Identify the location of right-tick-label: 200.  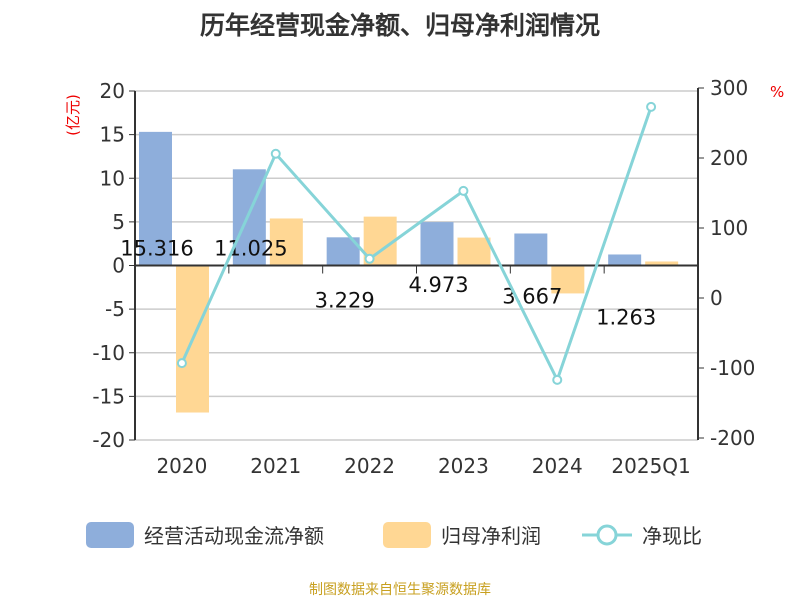
(729, 158).